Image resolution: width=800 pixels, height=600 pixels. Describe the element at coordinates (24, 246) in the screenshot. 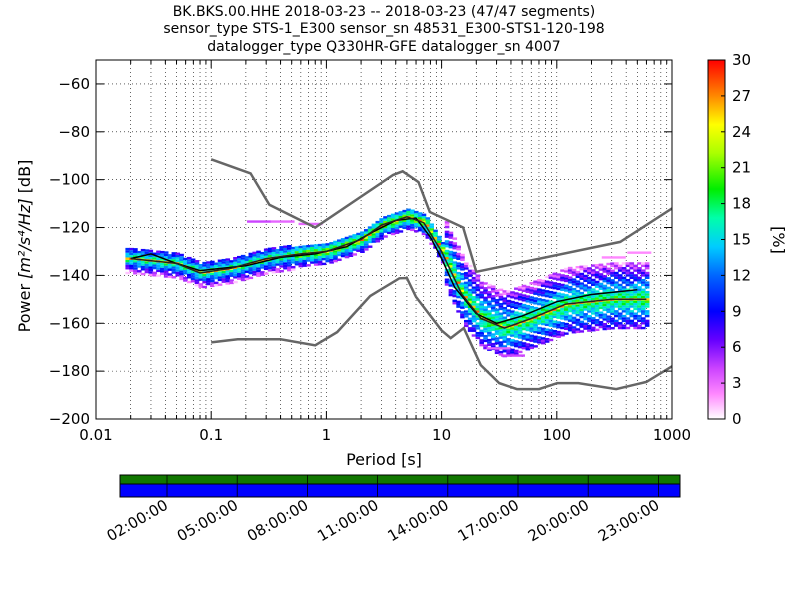

I see `y-axis-label: Power [m²/s⁴/Hz] [dB]` at that location.